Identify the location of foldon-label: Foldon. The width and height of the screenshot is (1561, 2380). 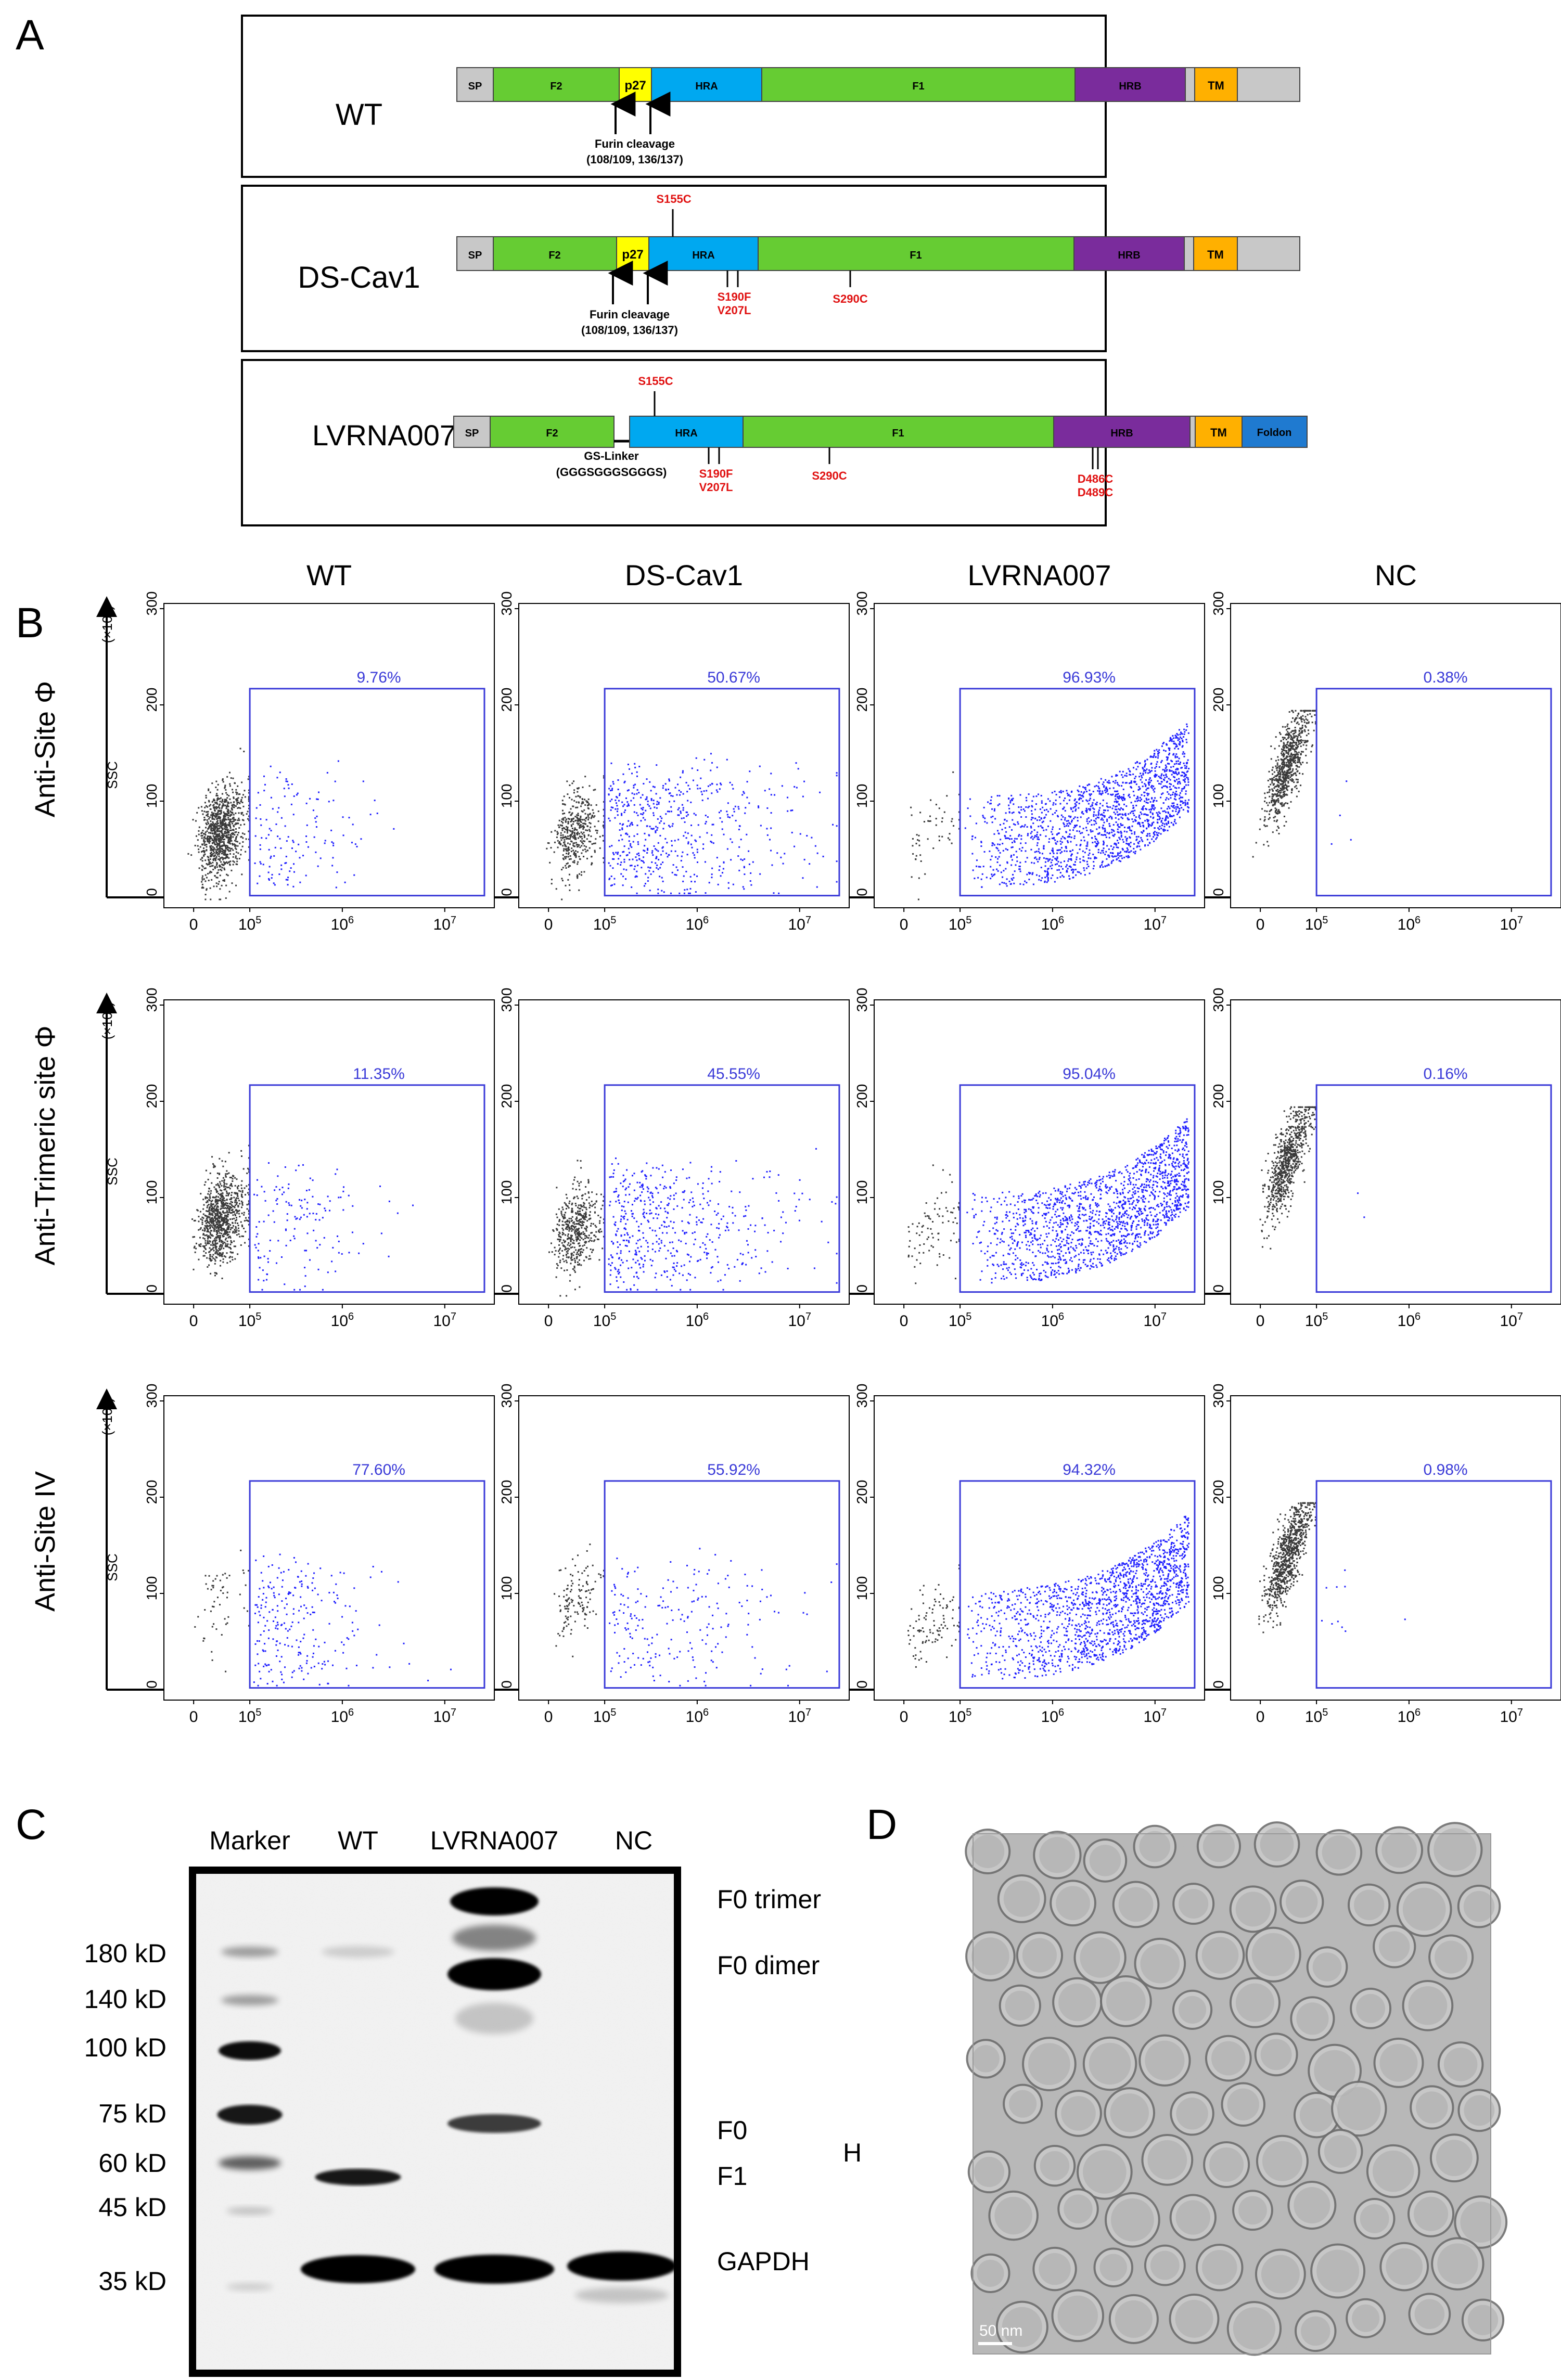
(1274, 433).